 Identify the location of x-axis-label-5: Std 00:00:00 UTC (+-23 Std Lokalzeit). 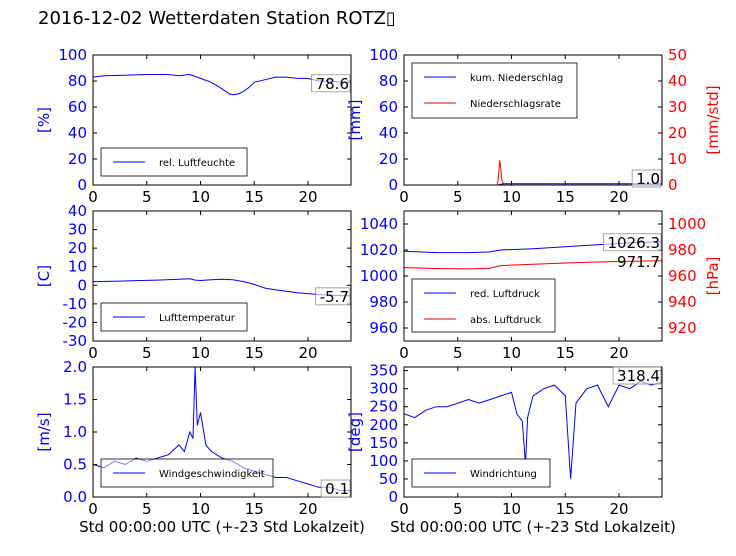
(533, 527).